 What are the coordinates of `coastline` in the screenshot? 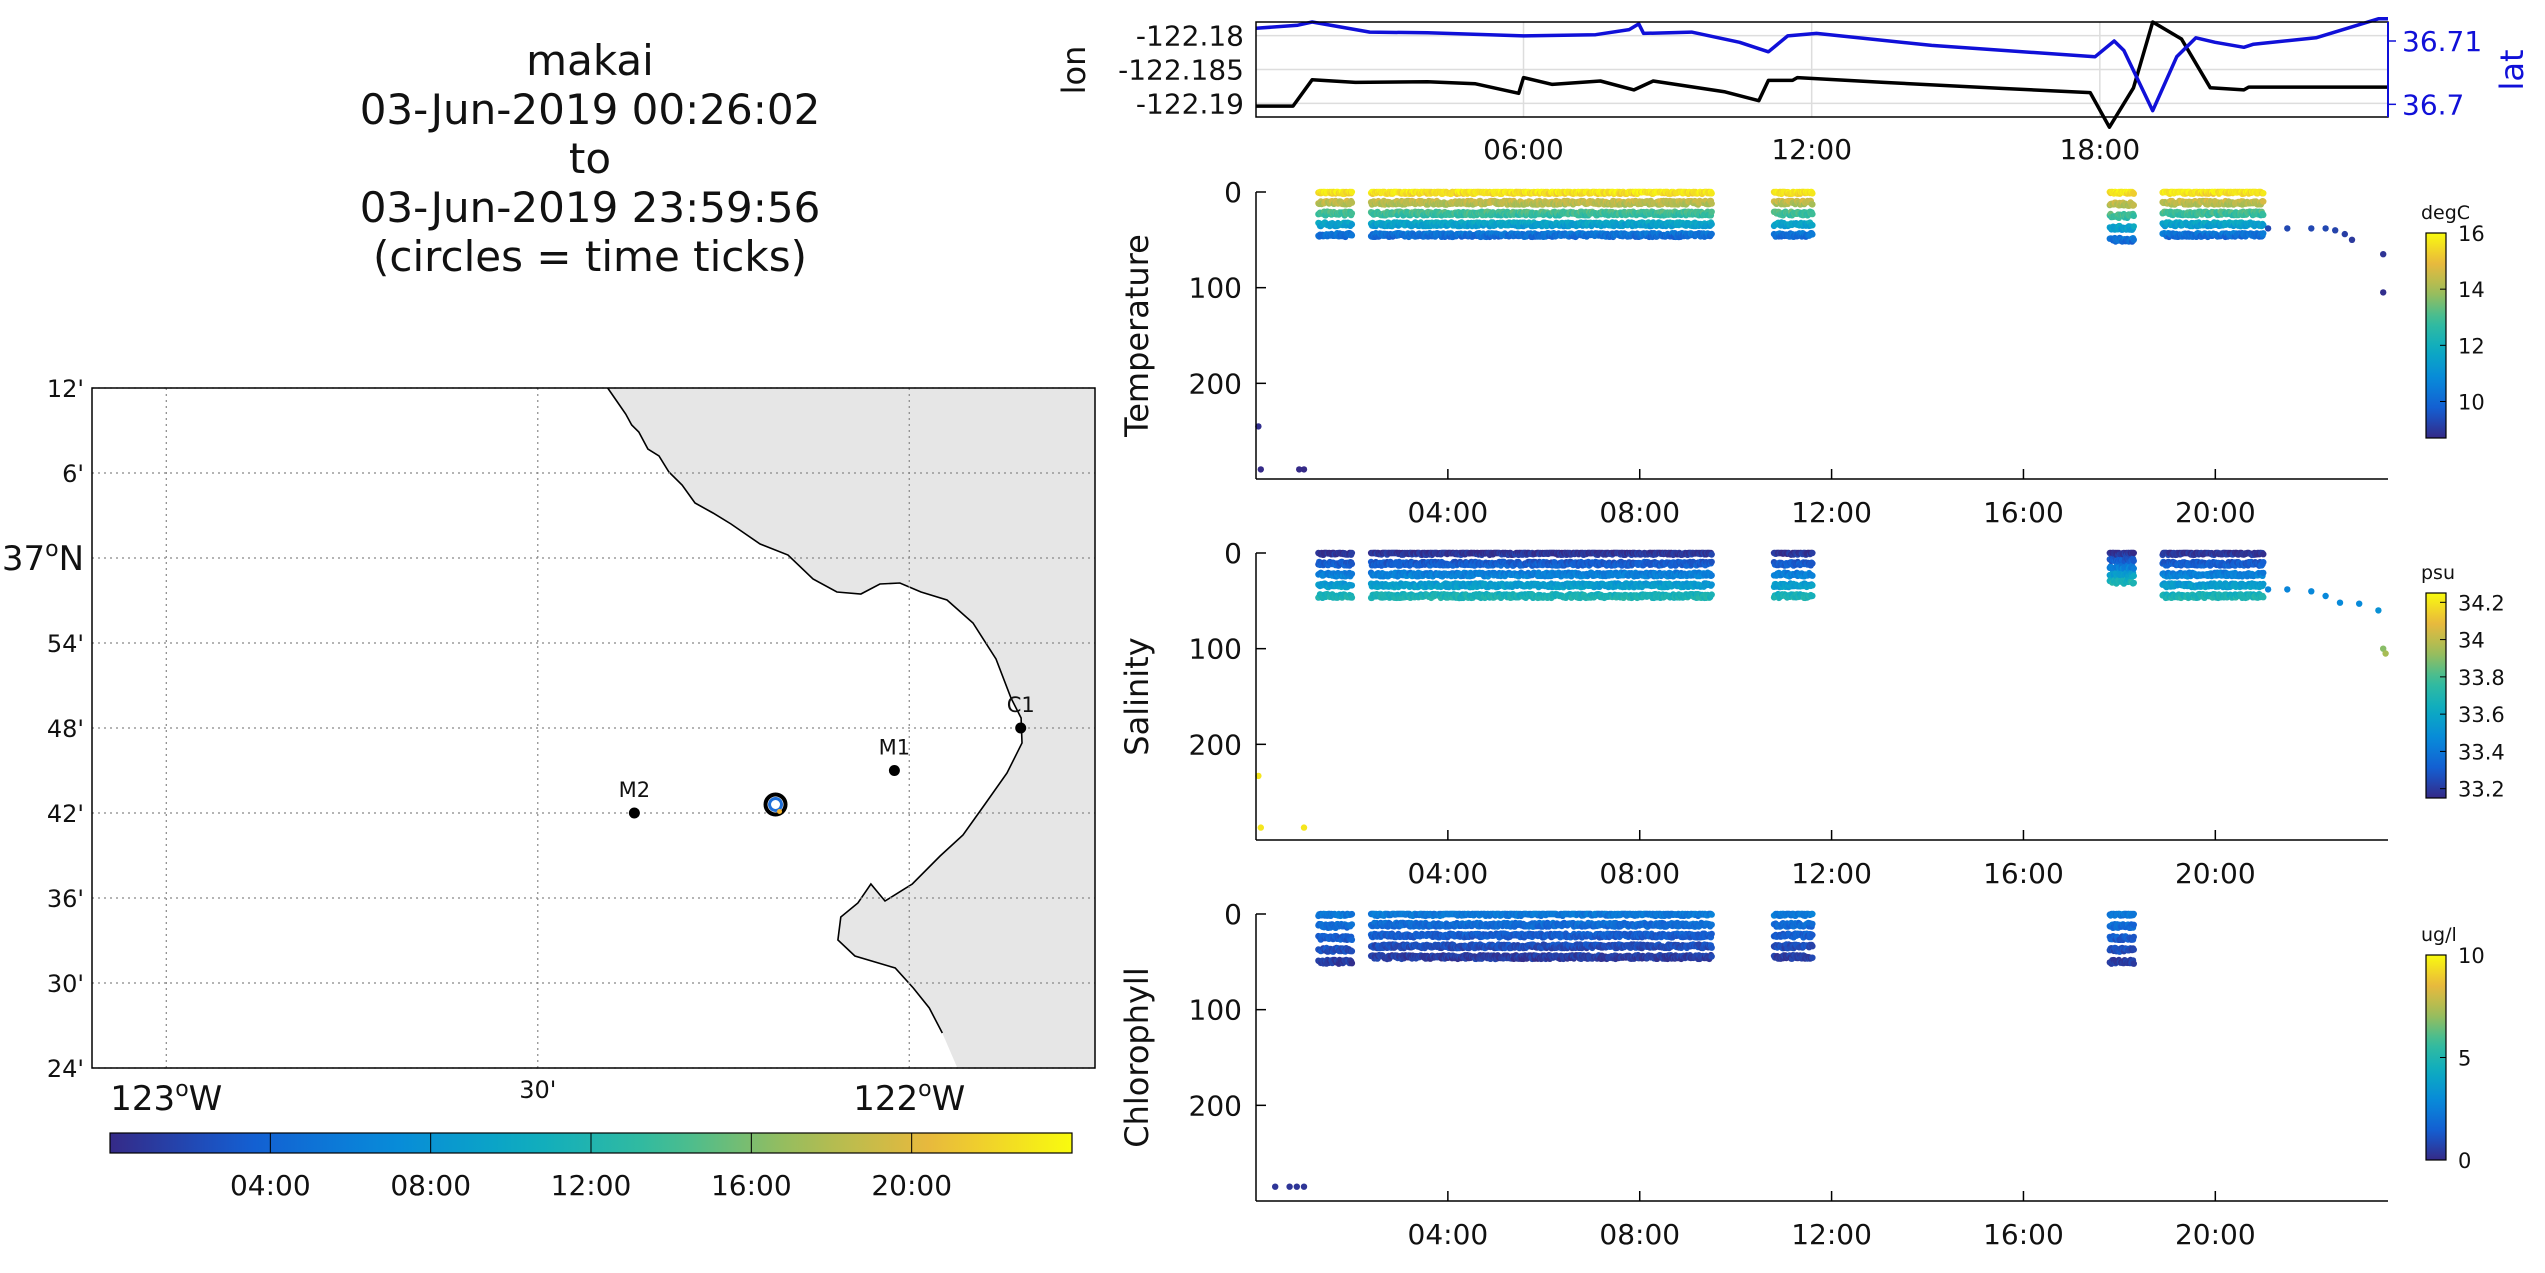 It's located at (815, 710).